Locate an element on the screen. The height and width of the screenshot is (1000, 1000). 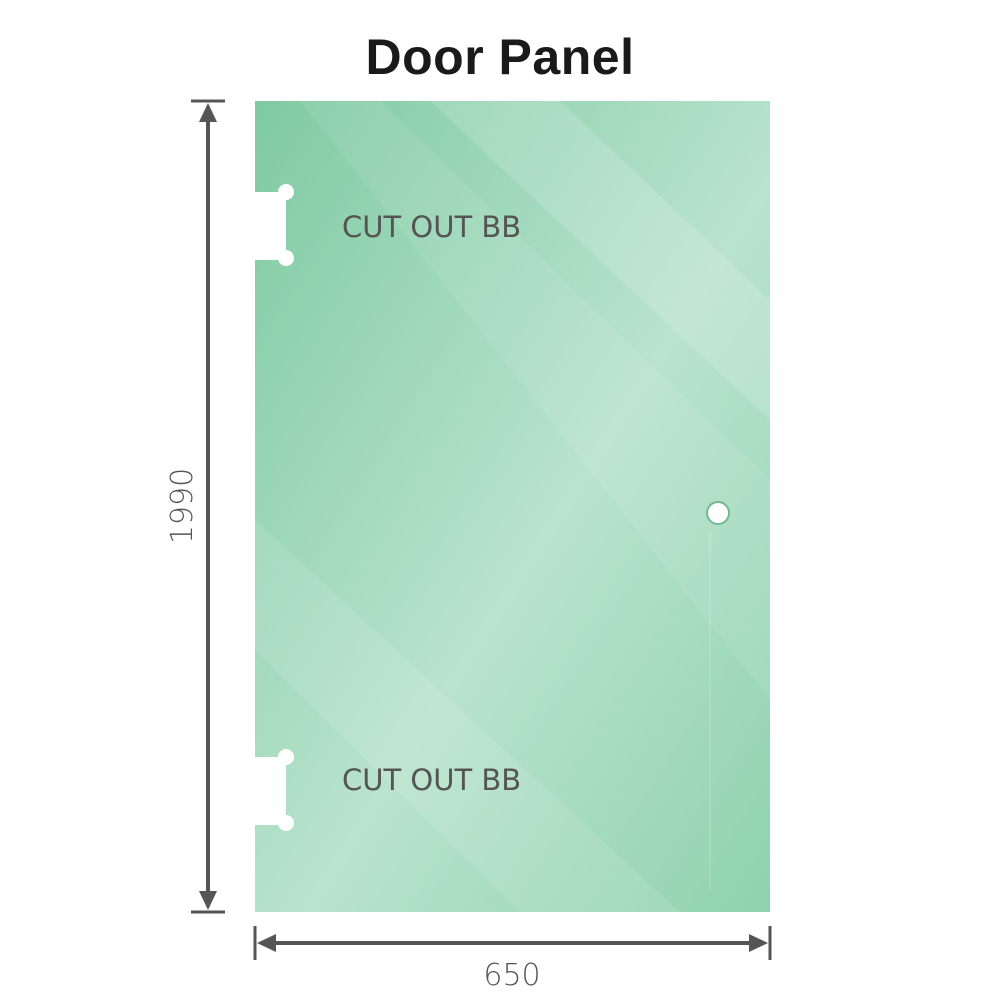
diagram-title: Door Panel is located at coordinates (500, 57).